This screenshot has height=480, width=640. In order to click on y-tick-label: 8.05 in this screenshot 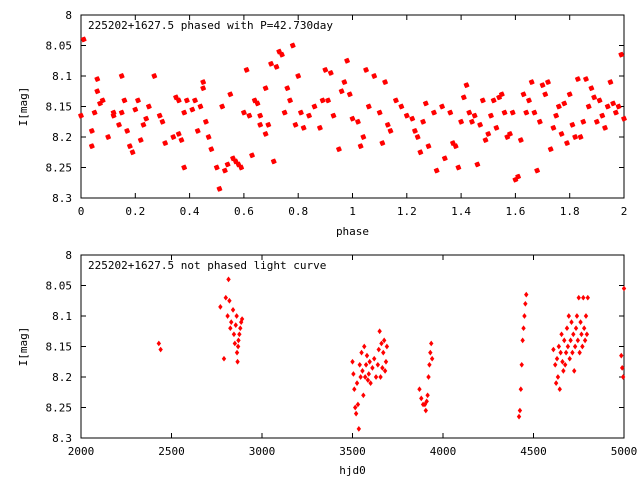, I will do `click(59, 286)`.